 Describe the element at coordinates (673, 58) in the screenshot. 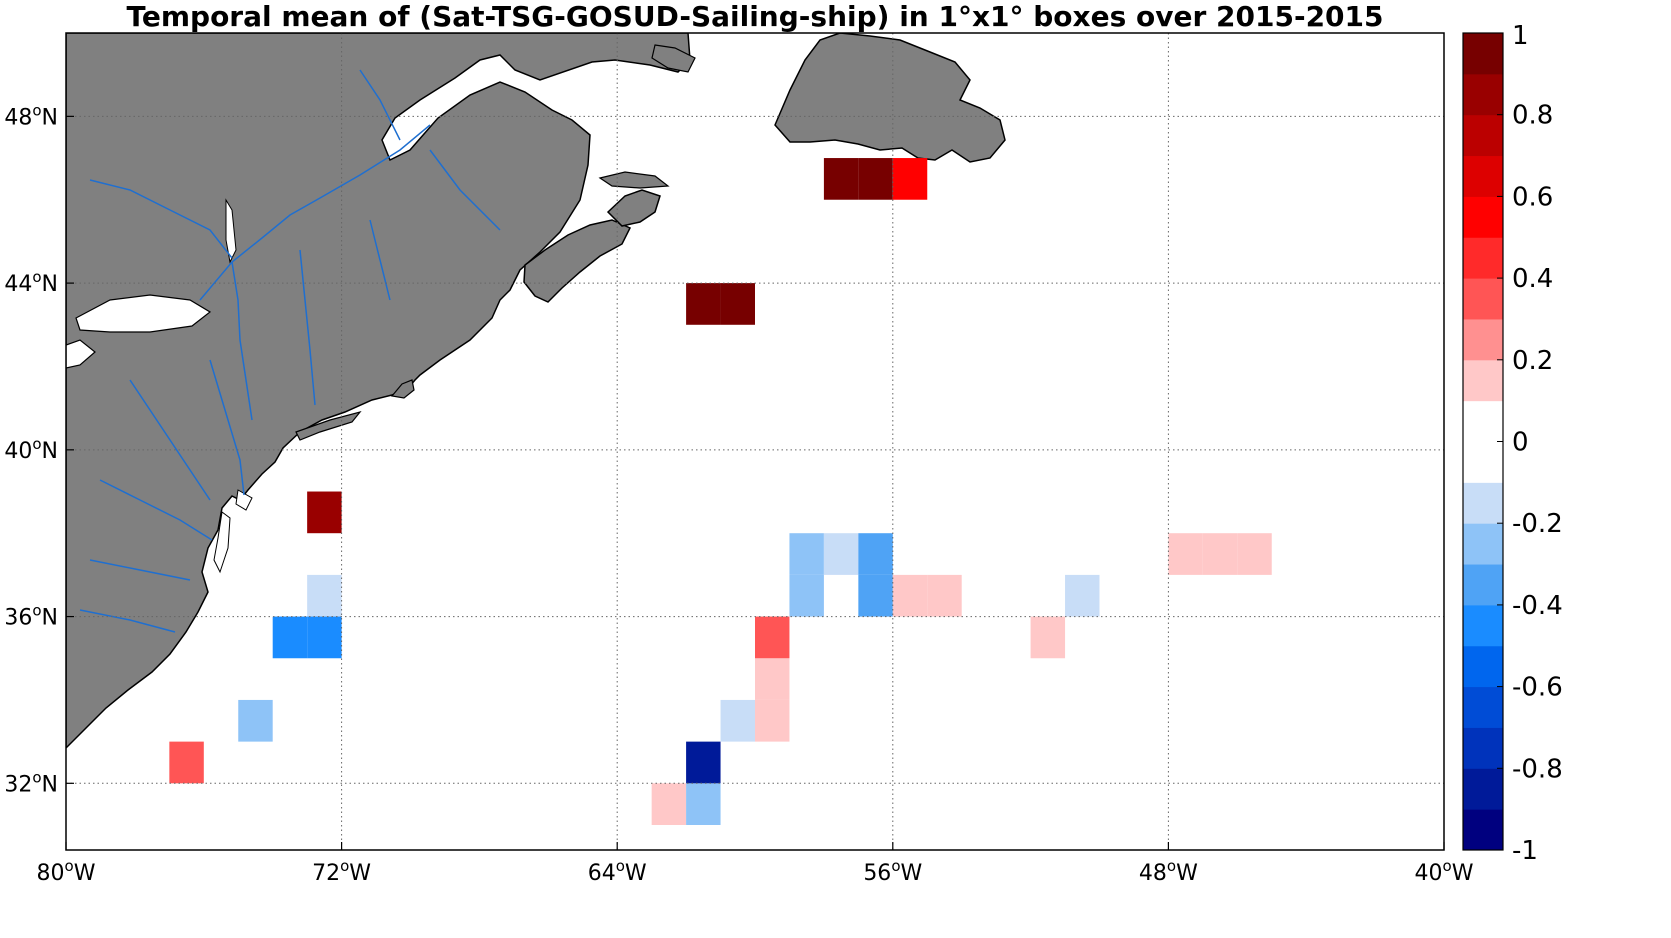

I see `anticosti-land` at that location.